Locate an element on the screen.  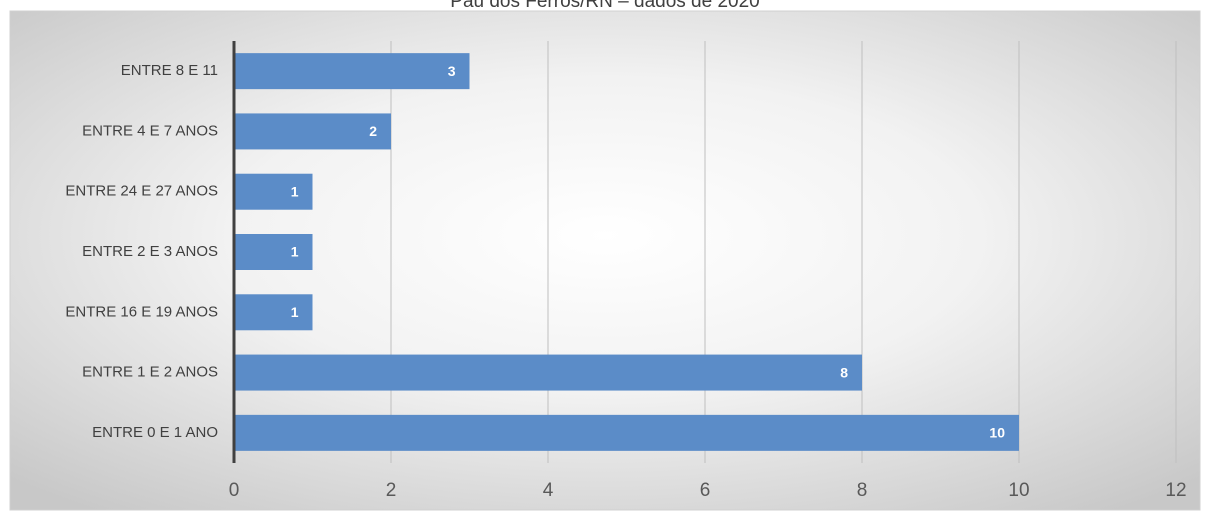
y-tick-label: ENTRE 1 E 2 ANOS is located at coordinates (150, 372).